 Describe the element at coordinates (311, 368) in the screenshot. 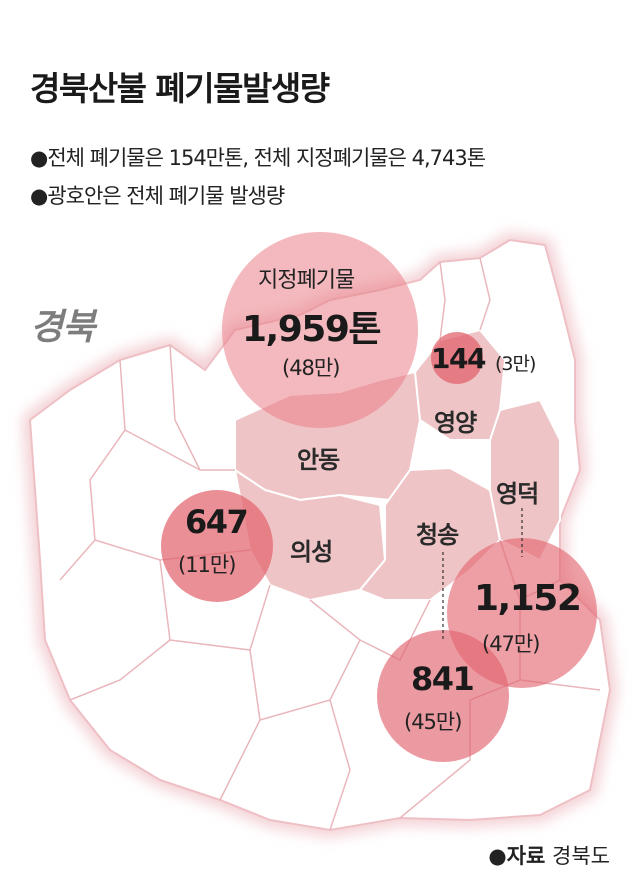

I see `designated-waste-total: (48만)` at that location.